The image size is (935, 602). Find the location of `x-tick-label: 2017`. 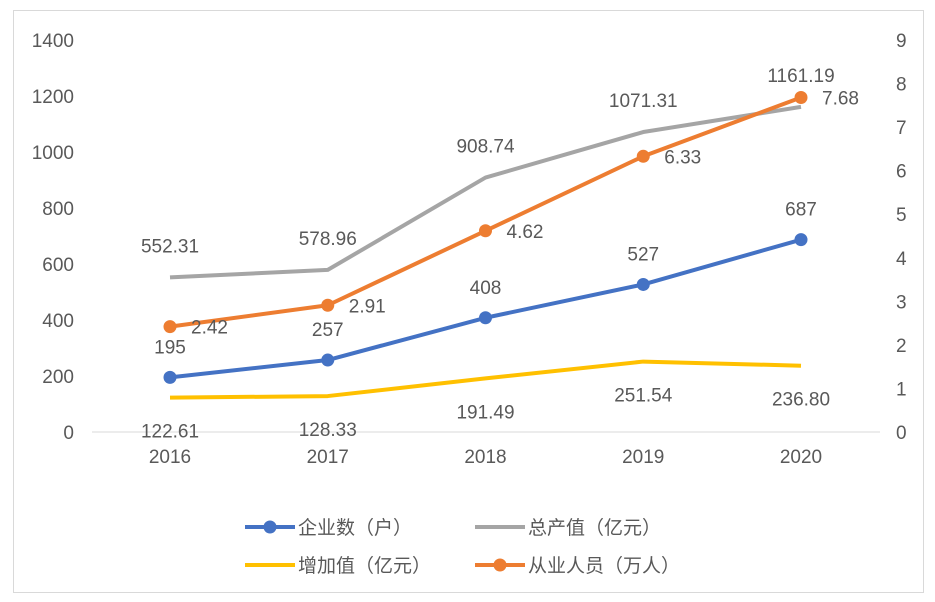

x-tick-label: 2017 is located at coordinates (328, 457).